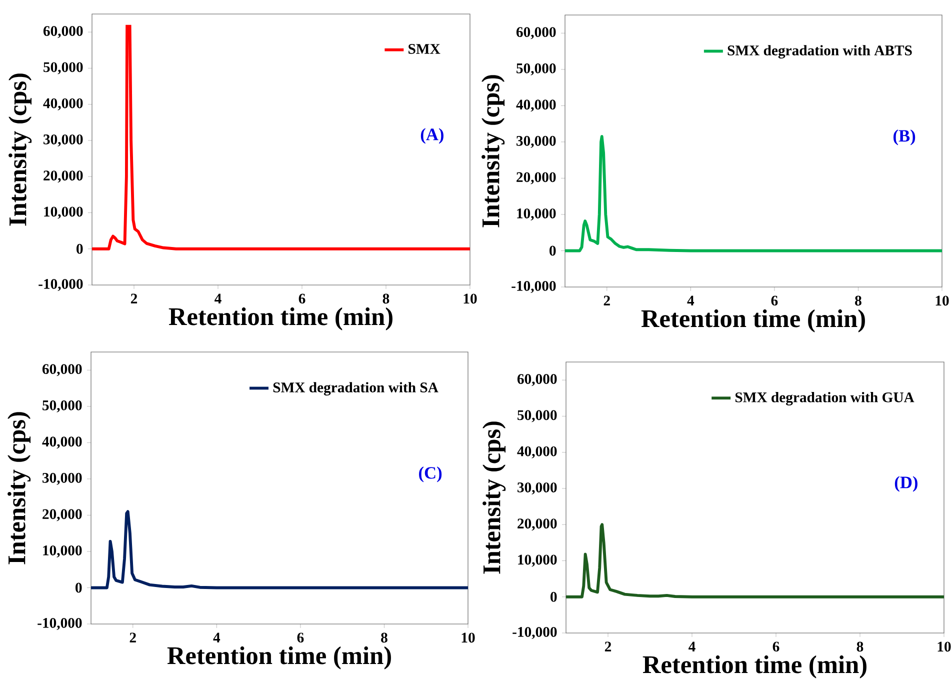 Image resolution: width=952 pixels, height=688 pixels. I want to click on annotation: (B), so click(905, 138).